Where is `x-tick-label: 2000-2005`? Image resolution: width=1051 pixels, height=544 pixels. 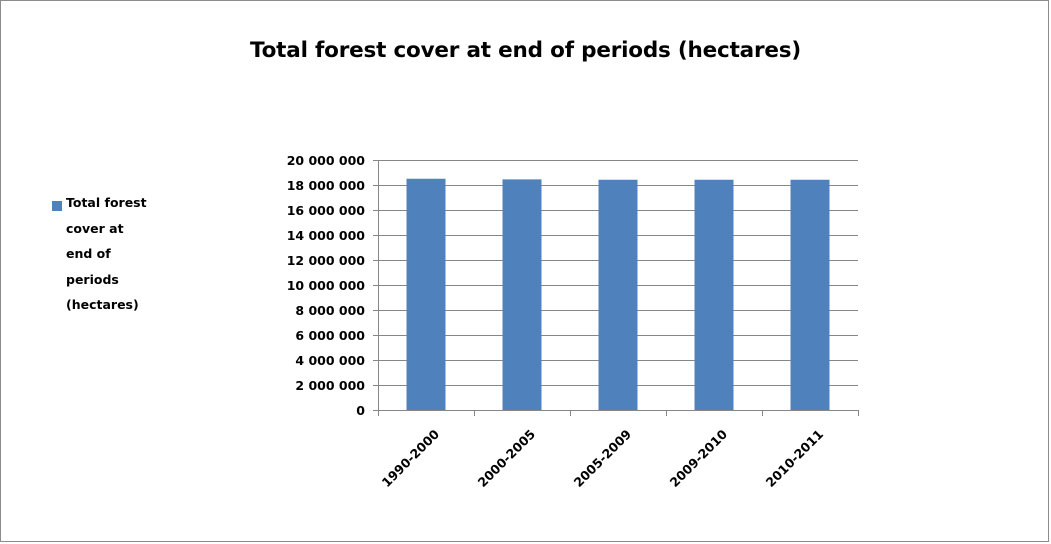
x-tick-label: 2000-2005 is located at coordinates (506, 458).